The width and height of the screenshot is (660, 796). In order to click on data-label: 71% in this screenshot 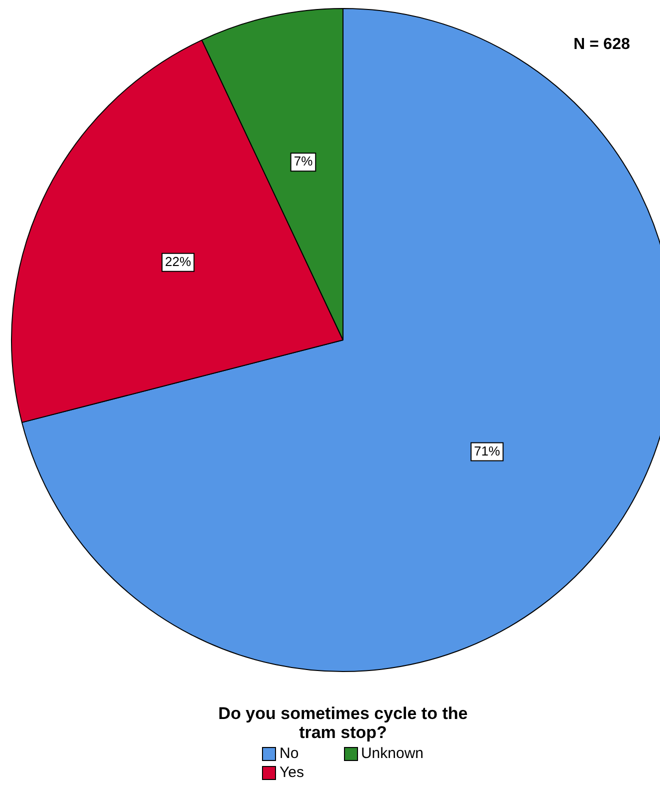, I will do `click(487, 450)`.